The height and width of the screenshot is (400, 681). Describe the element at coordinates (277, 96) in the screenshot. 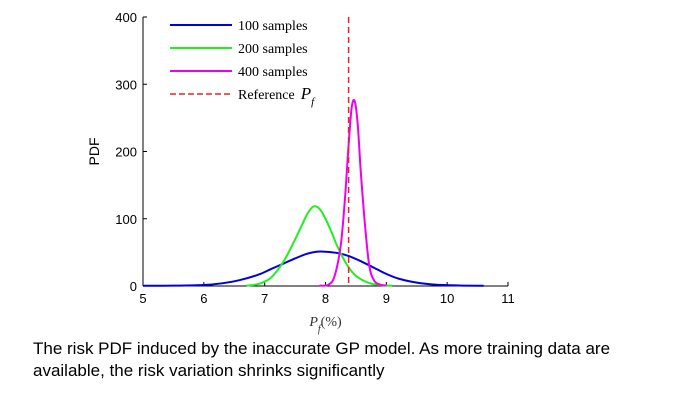

I see `legend-label: Reference Pf` at that location.